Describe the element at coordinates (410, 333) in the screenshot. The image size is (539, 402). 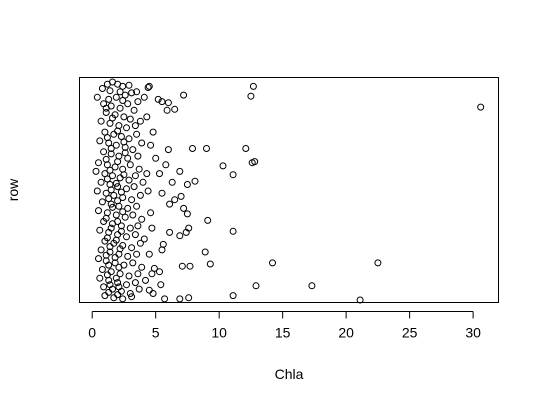
I see `x-tick-label: 25` at that location.